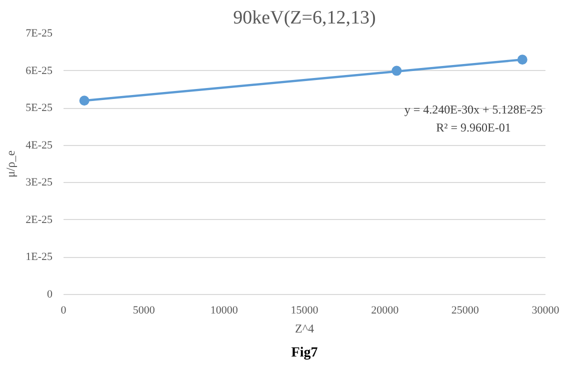  Describe the element at coordinates (304, 310) in the screenshot. I see `x-tick-label: 15000` at that location.